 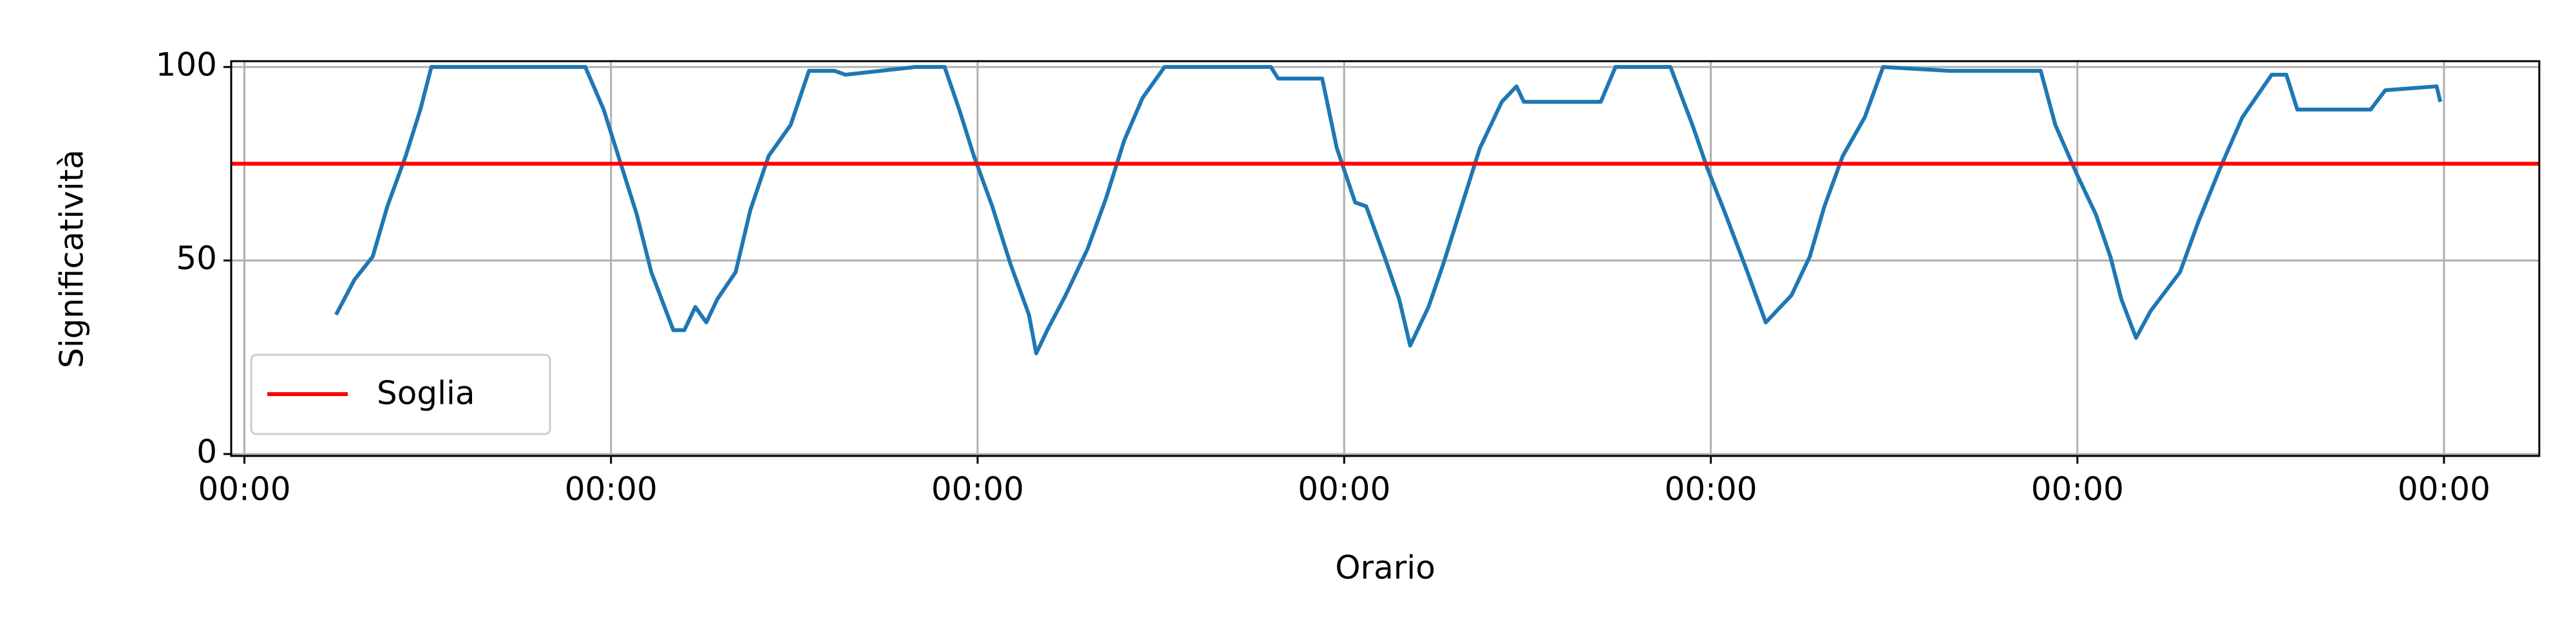 I want to click on legend-box, so click(x=400, y=395).